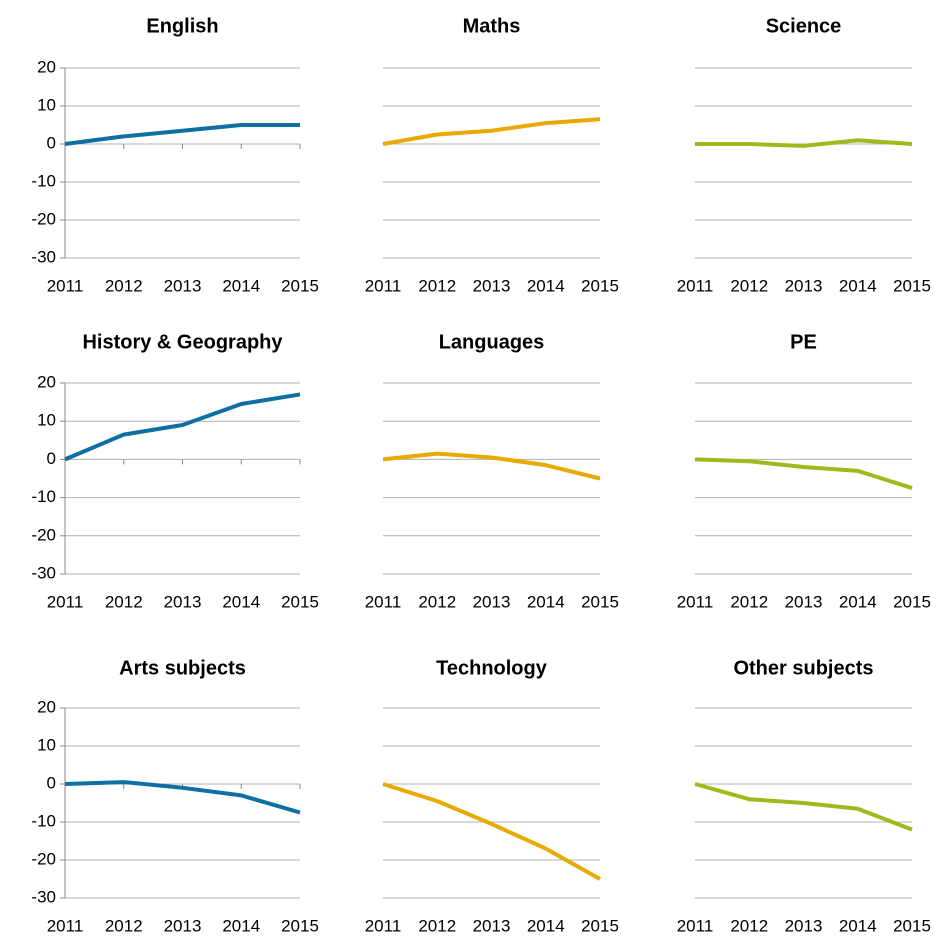  Describe the element at coordinates (182, 668) in the screenshot. I see `panel-title: Arts subjects` at that location.